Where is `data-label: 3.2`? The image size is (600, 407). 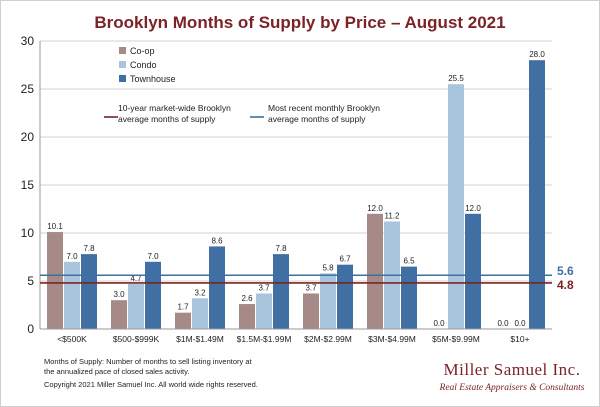
data-label: 3.2 is located at coordinates (200, 292).